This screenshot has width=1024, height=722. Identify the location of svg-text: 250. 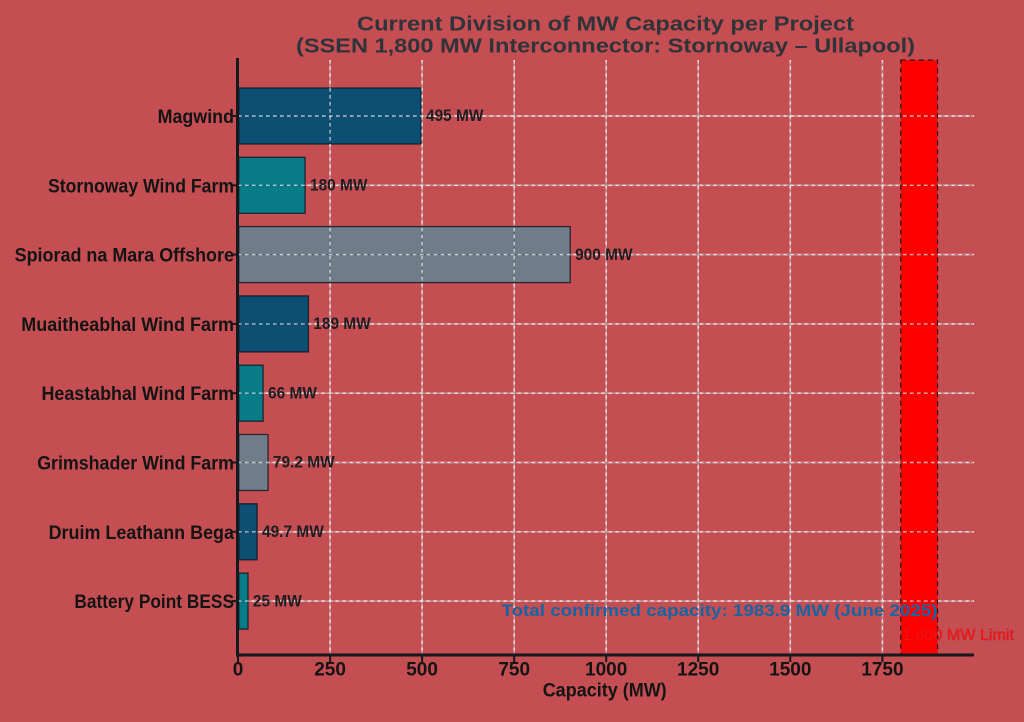
(330, 670).